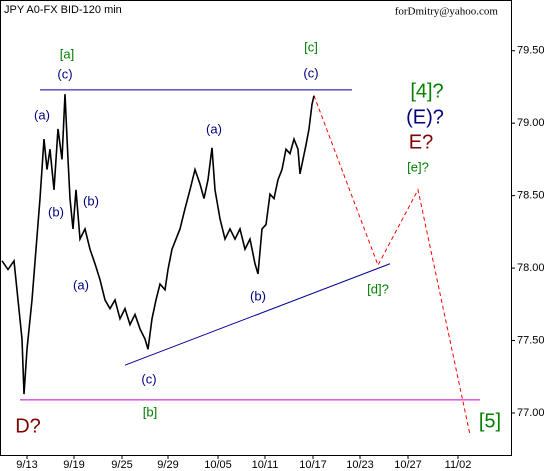 This screenshot has width=549, height=471. Describe the element at coordinates (531, 196) in the screenshot. I see `y-tick-label: 78.50` at that location.